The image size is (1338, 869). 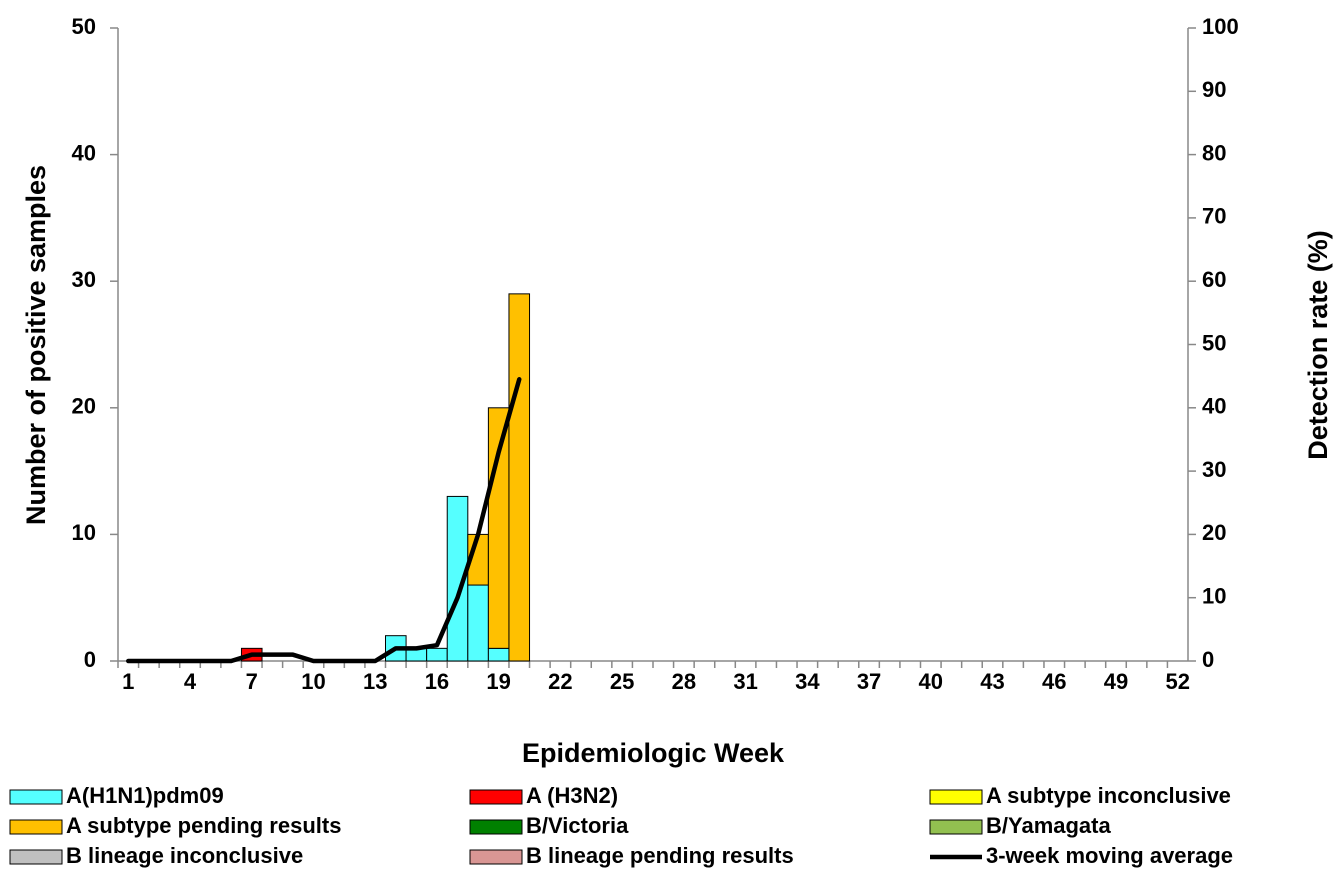 What do you see at coordinates (560, 681) in the screenshot?
I see `x-tick-label: 22` at bounding box center [560, 681].